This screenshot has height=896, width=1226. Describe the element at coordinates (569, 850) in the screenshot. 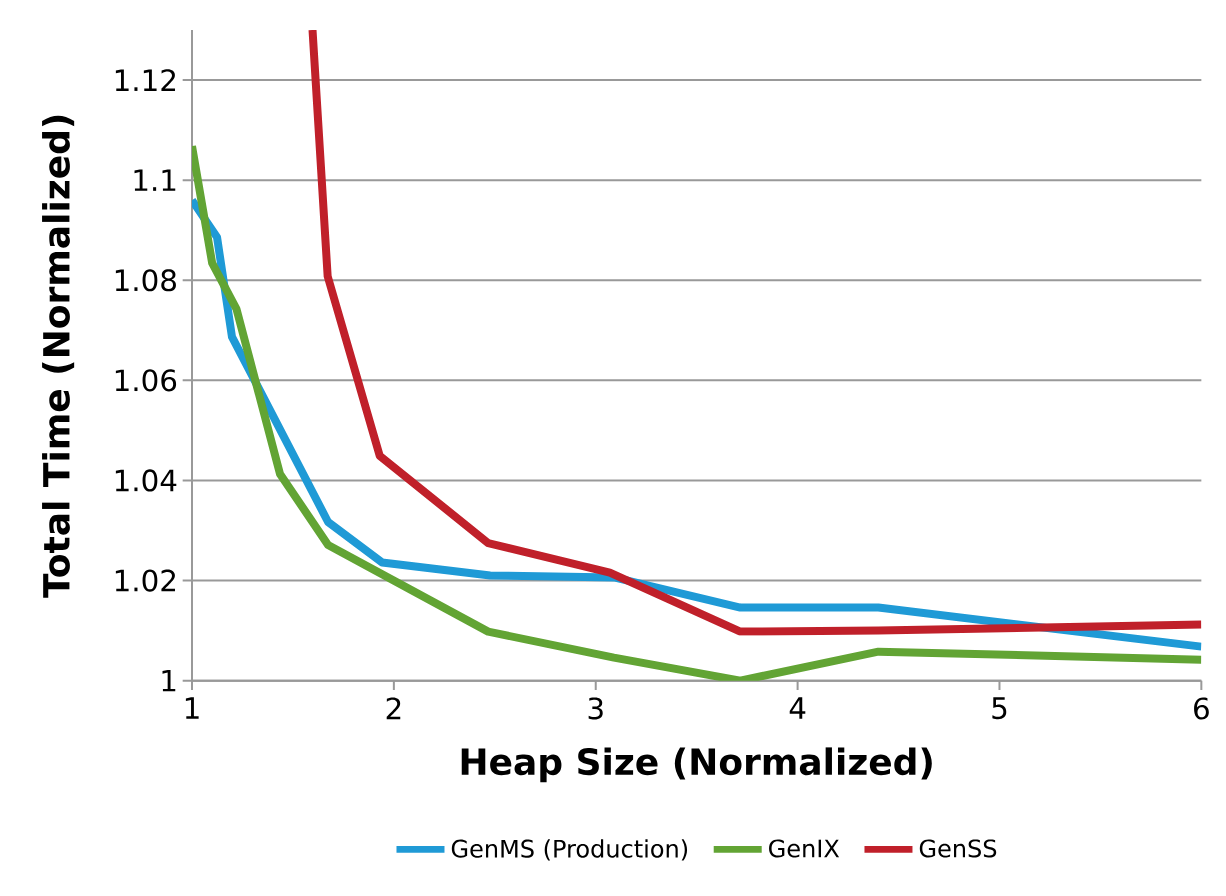

I see `legend-label: GenMS (Production)` at that location.